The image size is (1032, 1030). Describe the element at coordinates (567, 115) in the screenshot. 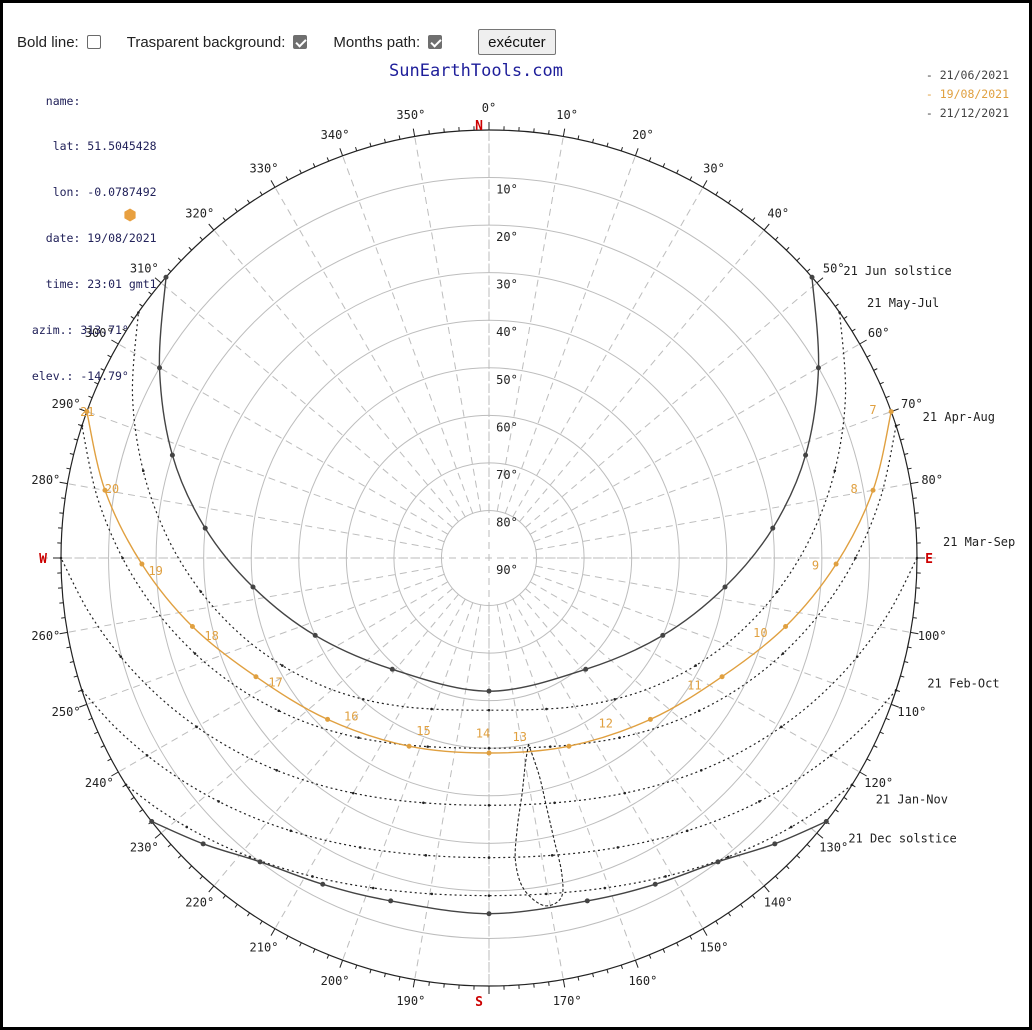

I see `azimuth-tick-label: 10°` at that location.